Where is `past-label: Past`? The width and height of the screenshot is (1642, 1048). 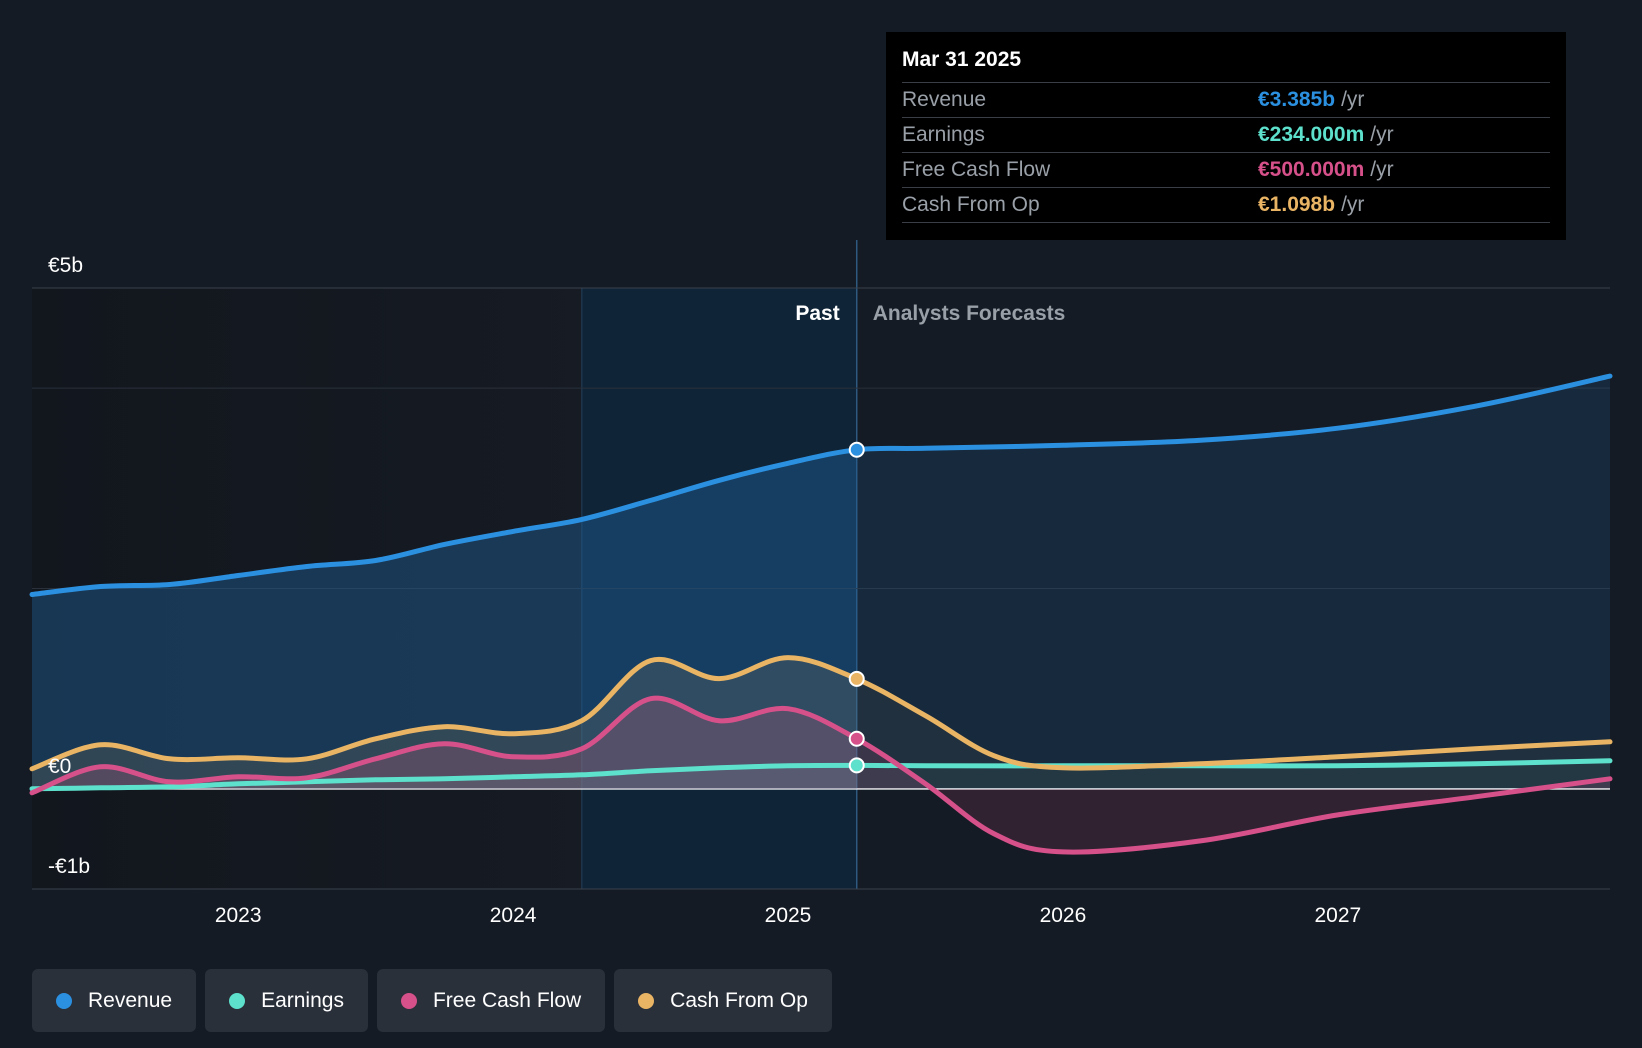 past-label: Past is located at coordinates (817, 313).